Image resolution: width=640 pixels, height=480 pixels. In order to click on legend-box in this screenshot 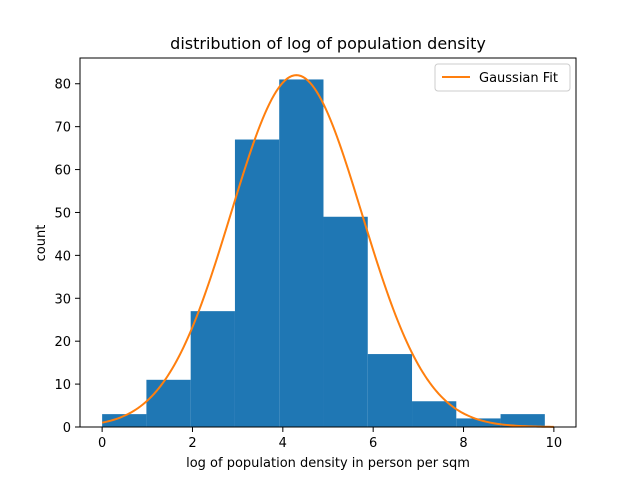, I will do `click(502, 77)`.